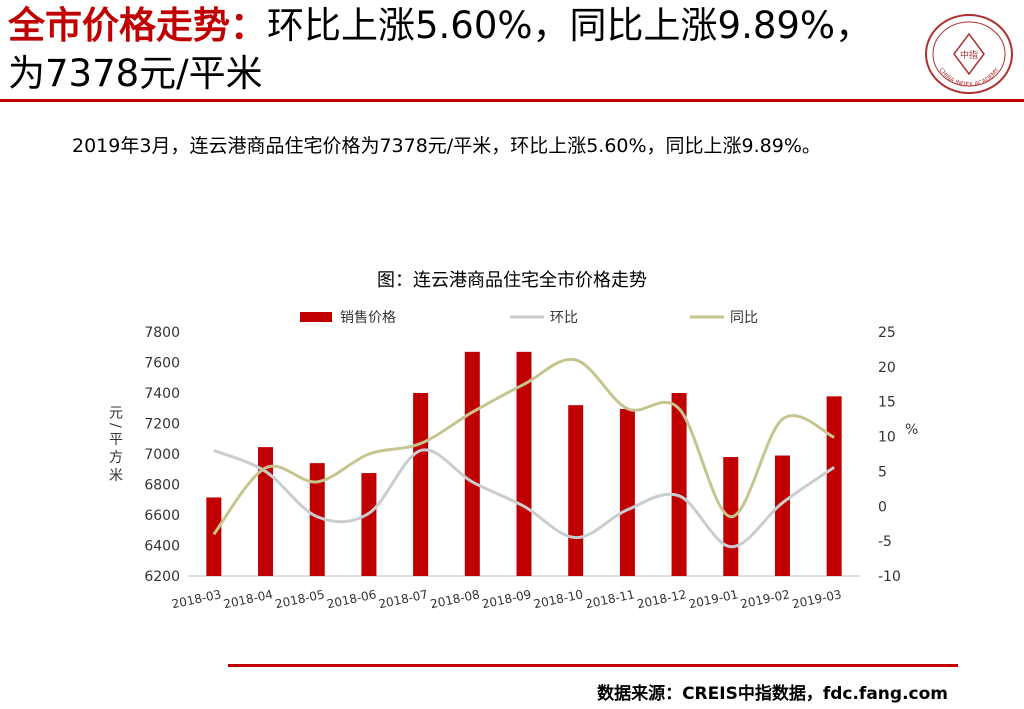 The height and width of the screenshot is (709, 1024). I want to click on x-tick-label: 2018-08, so click(455, 599).